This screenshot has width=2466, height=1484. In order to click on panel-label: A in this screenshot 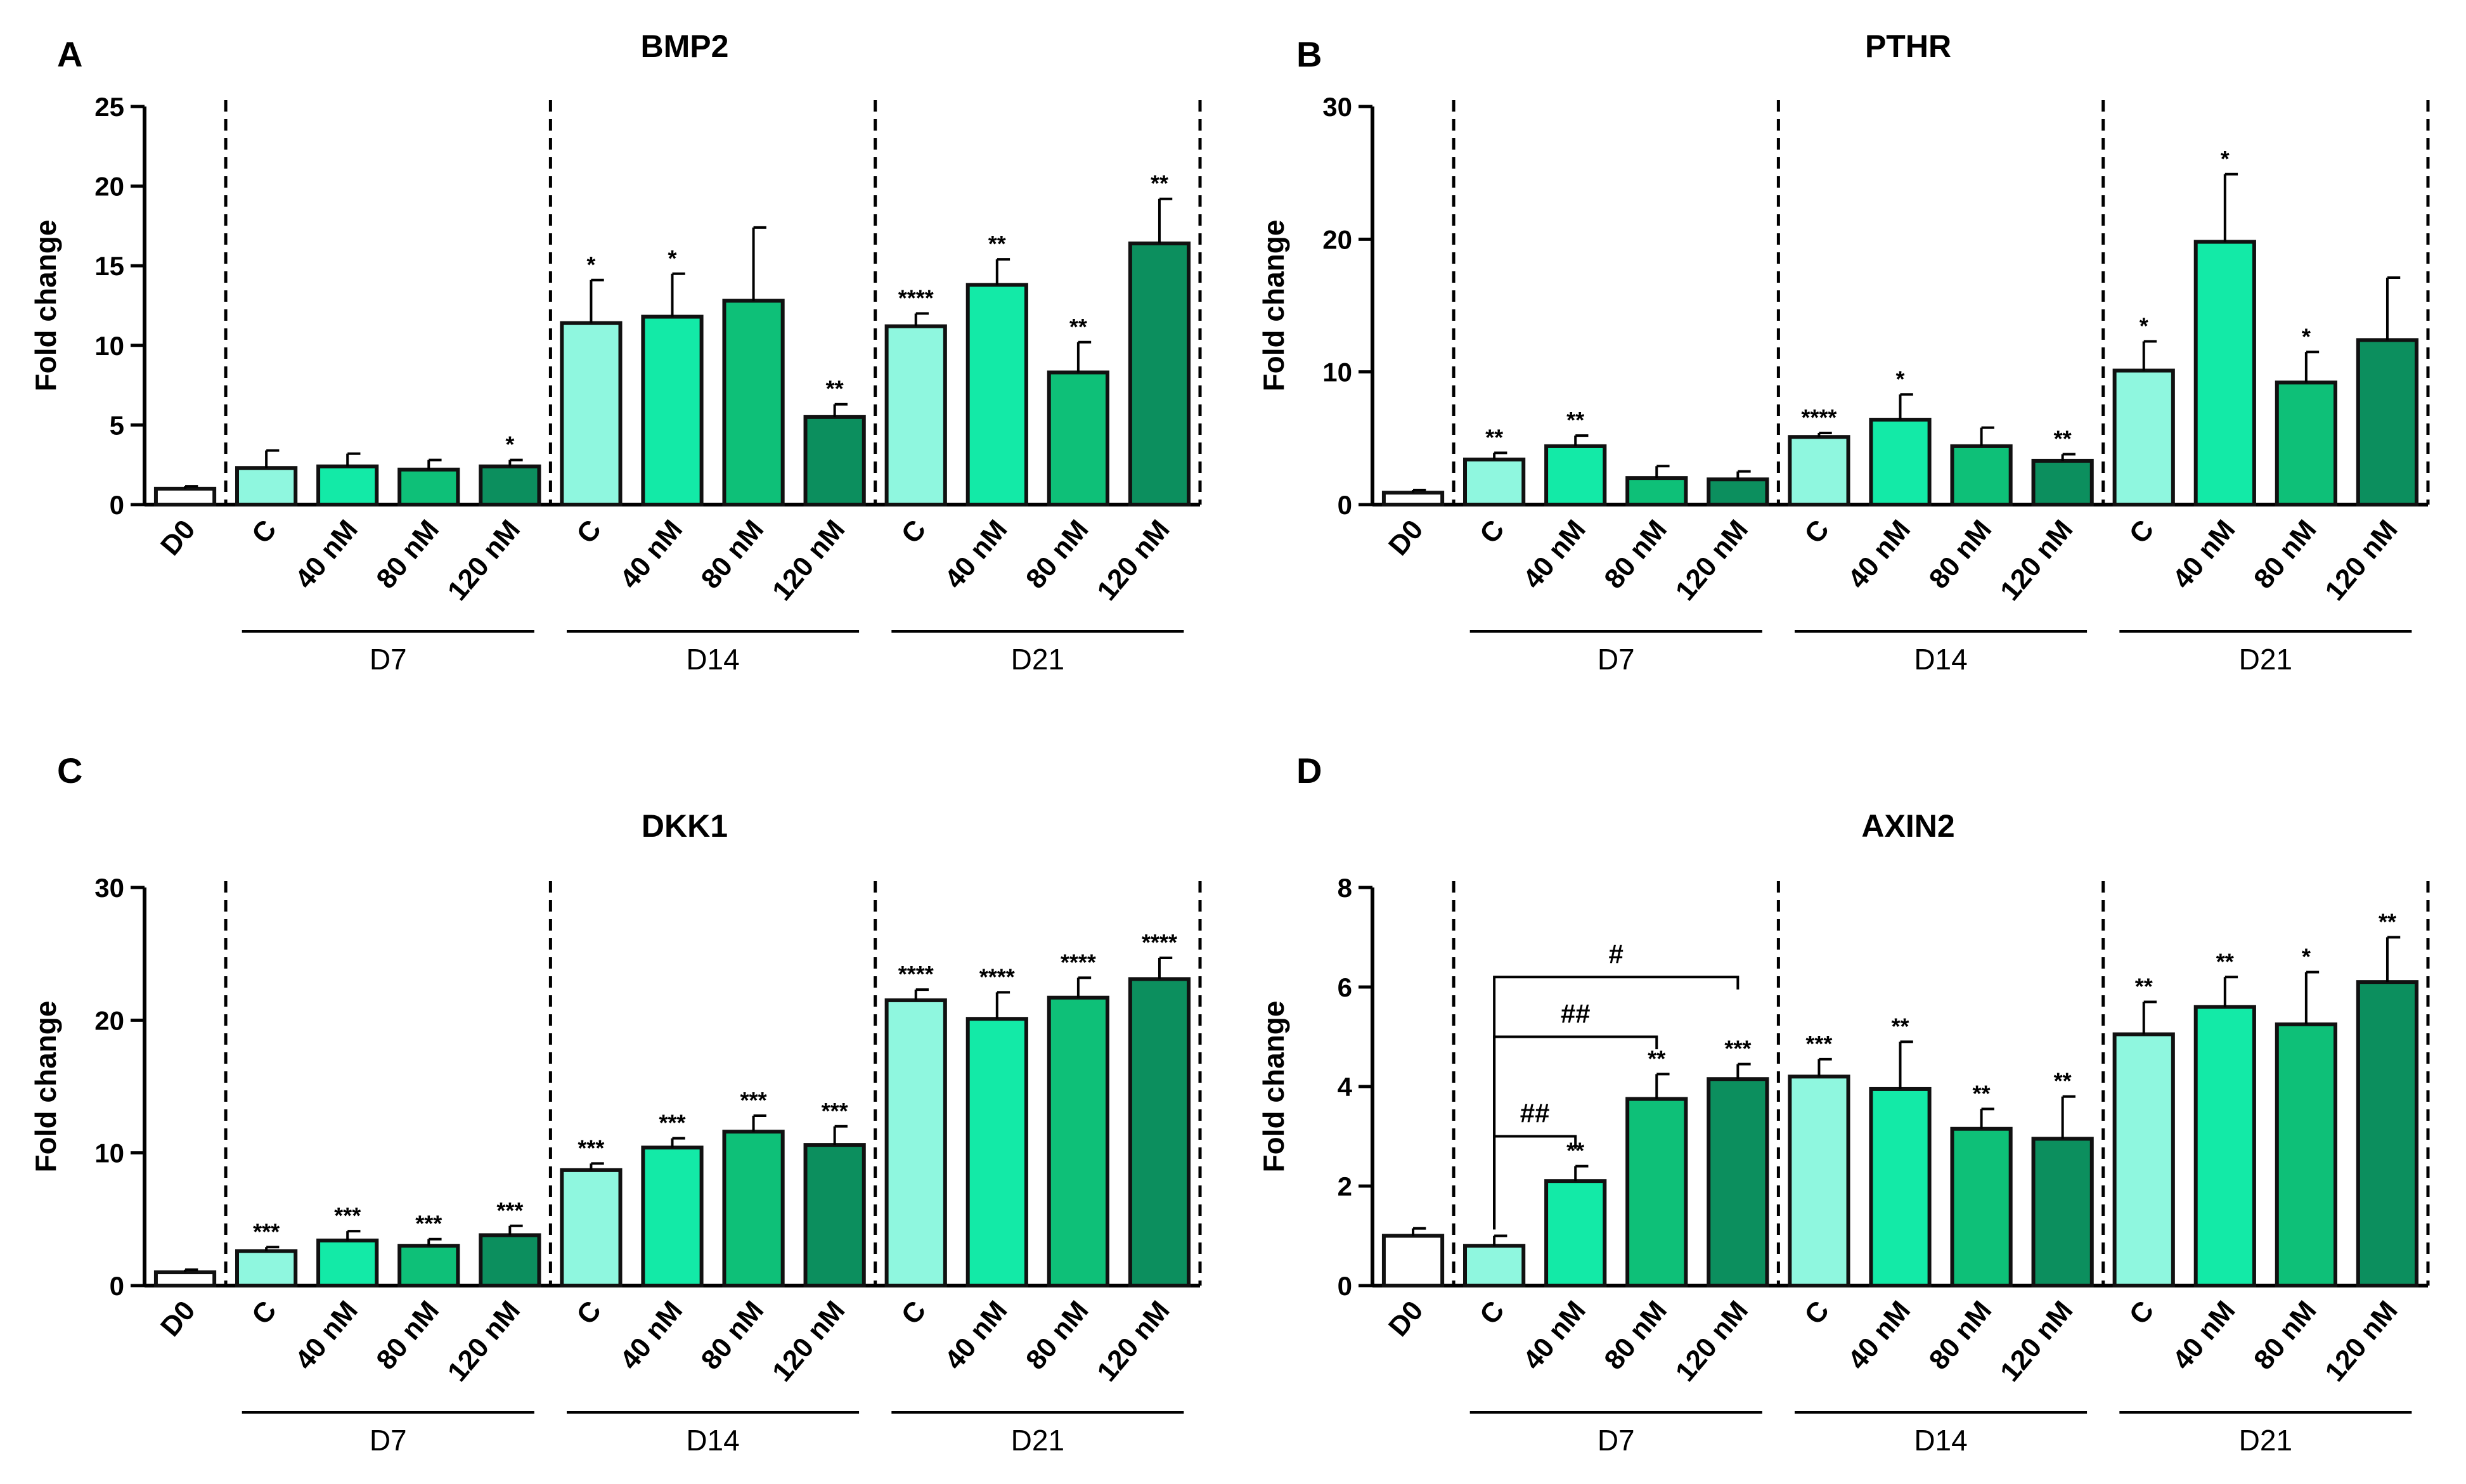, I will do `click(70, 54)`.